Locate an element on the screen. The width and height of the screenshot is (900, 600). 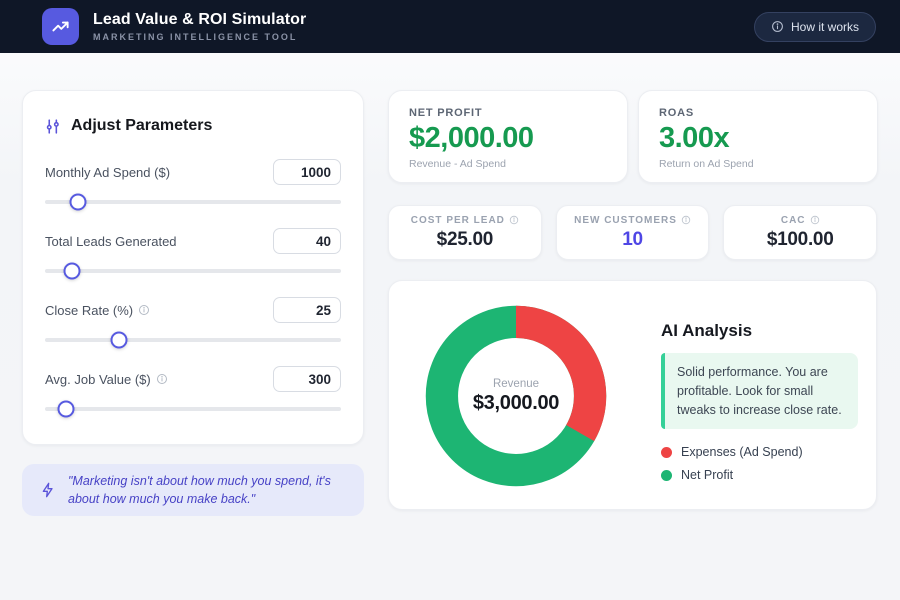
net-profit-legend-dot is located at coordinates (666, 475).